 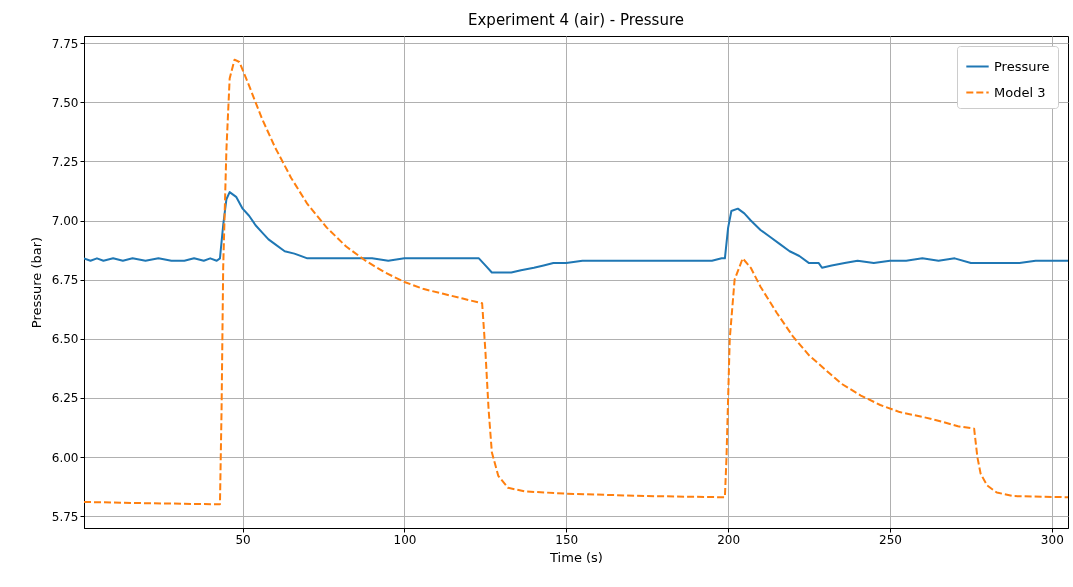 I want to click on y-tick-label: 5.75, so click(x=65, y=516).